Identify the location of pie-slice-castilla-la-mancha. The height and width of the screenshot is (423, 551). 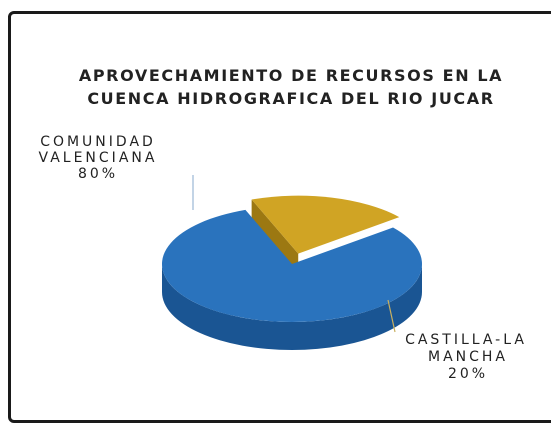
(325, 224).